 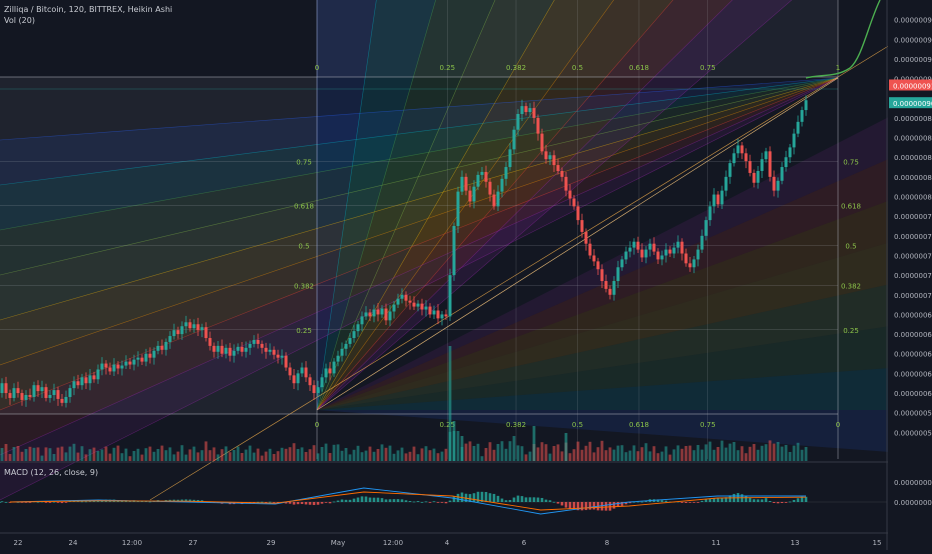 I want to click on gann-left-label: 0.5, so click(x=303, y=247).